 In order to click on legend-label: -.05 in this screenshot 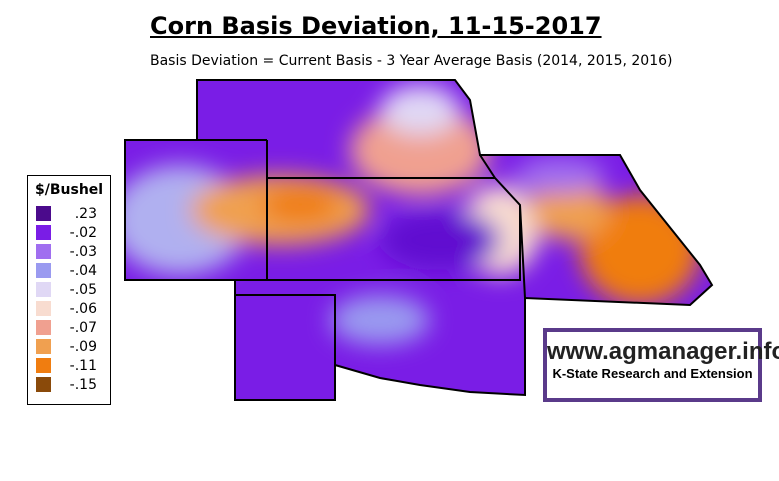, I will do `click(83, 289)`.